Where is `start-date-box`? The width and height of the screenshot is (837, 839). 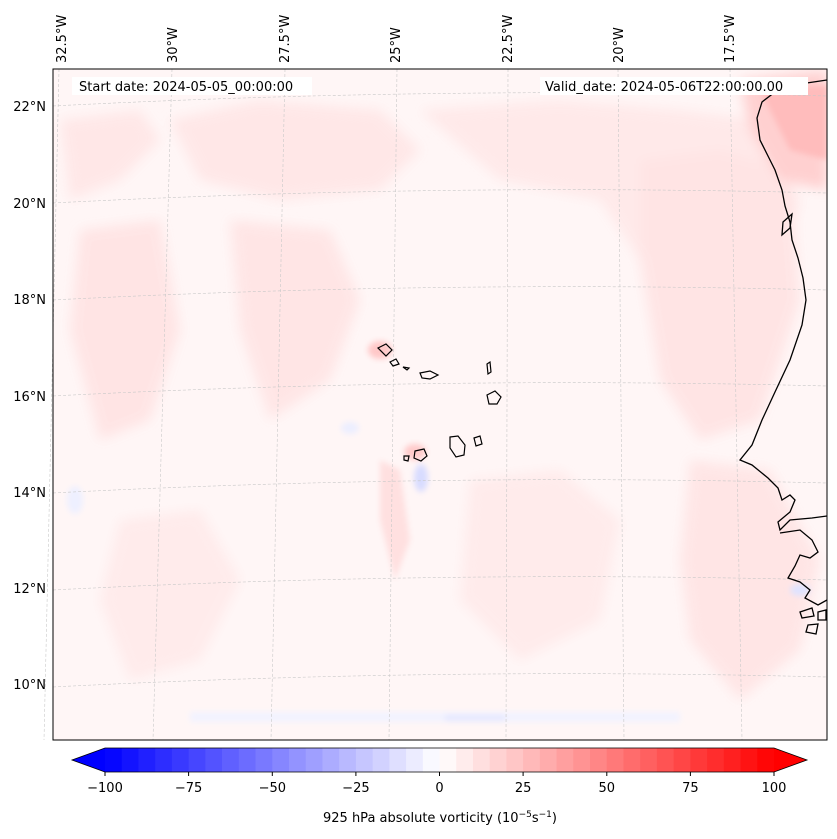
start-date-box is located at coordinates (192, 86).